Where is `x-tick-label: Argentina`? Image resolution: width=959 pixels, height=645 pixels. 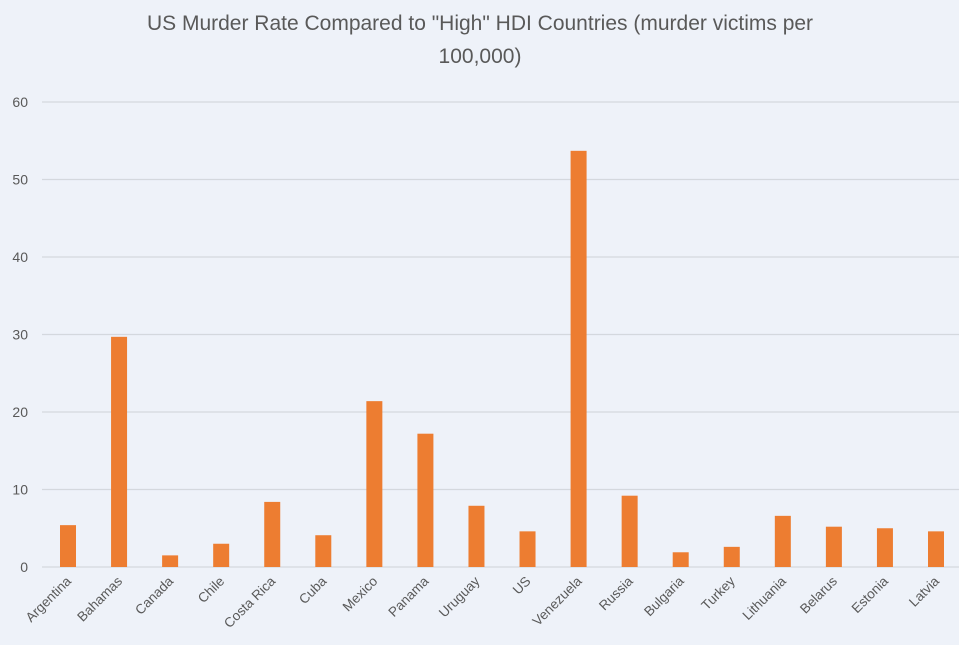 x-tick-label: Argentina is located at coordinates (49, 599).